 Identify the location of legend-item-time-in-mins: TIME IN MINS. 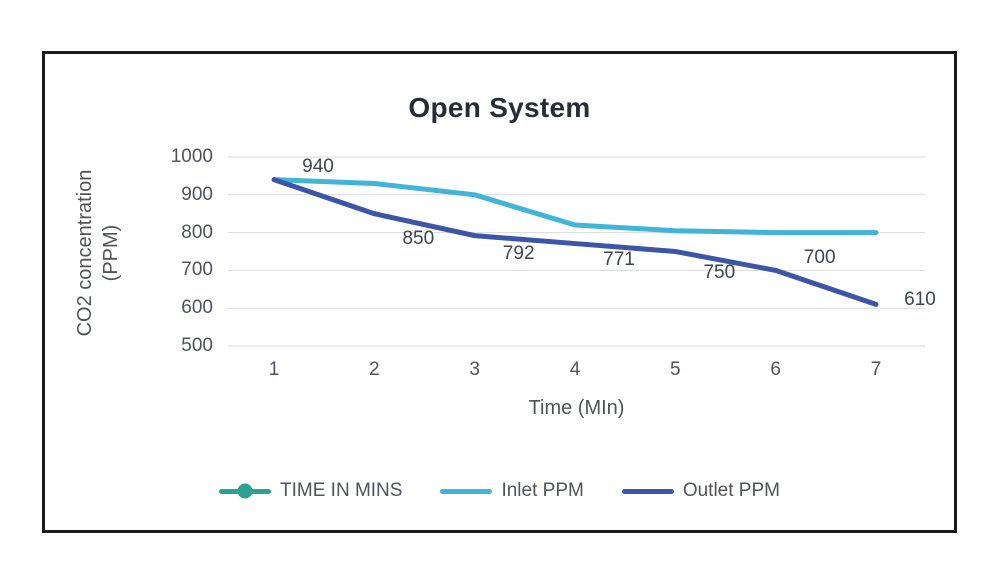
(310, 491).